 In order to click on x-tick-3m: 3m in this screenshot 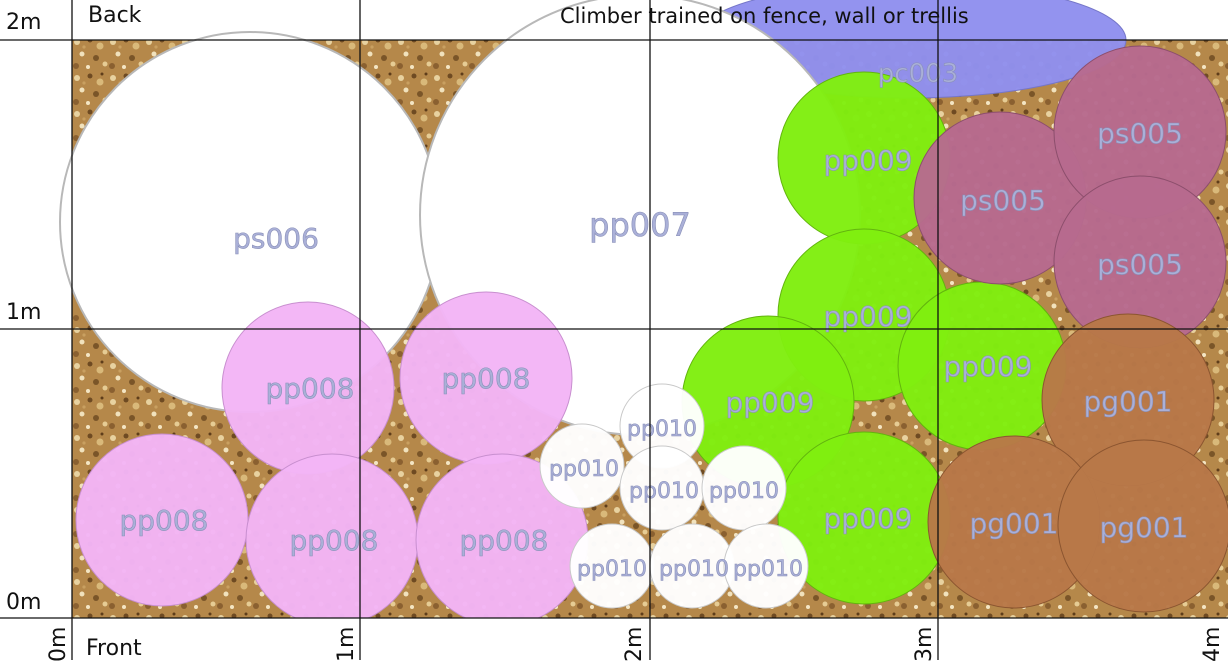, I will do `click(924, 644)`.